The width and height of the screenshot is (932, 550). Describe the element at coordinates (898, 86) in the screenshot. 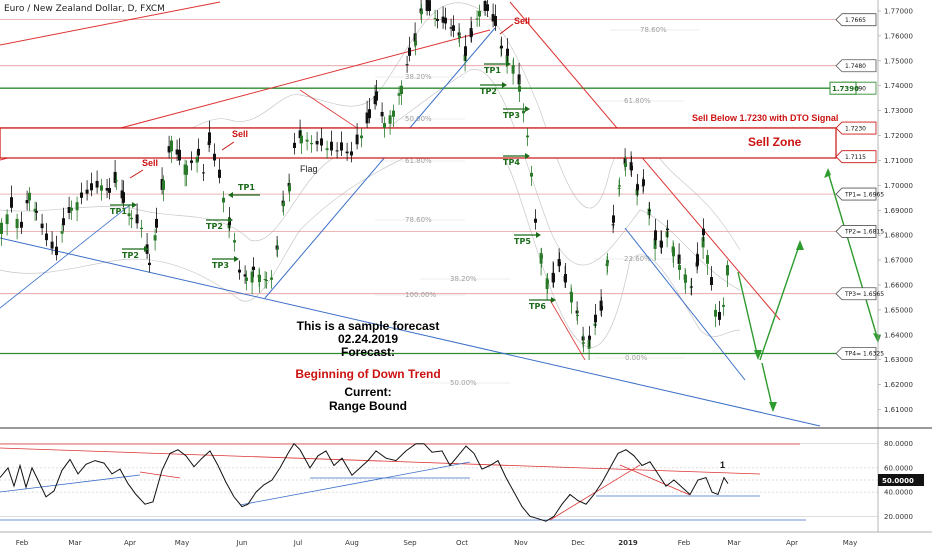

I see `price-tick-label: 1.74000` at that location.